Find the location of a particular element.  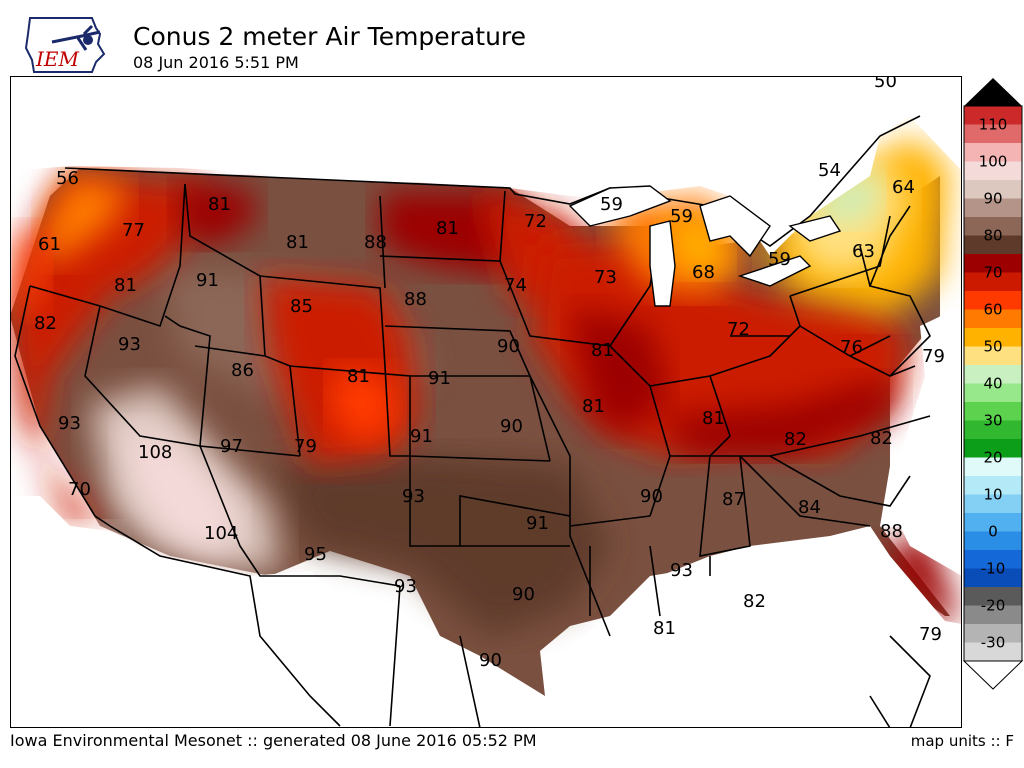

station-value: 87 is located at coordinates (733, 499).